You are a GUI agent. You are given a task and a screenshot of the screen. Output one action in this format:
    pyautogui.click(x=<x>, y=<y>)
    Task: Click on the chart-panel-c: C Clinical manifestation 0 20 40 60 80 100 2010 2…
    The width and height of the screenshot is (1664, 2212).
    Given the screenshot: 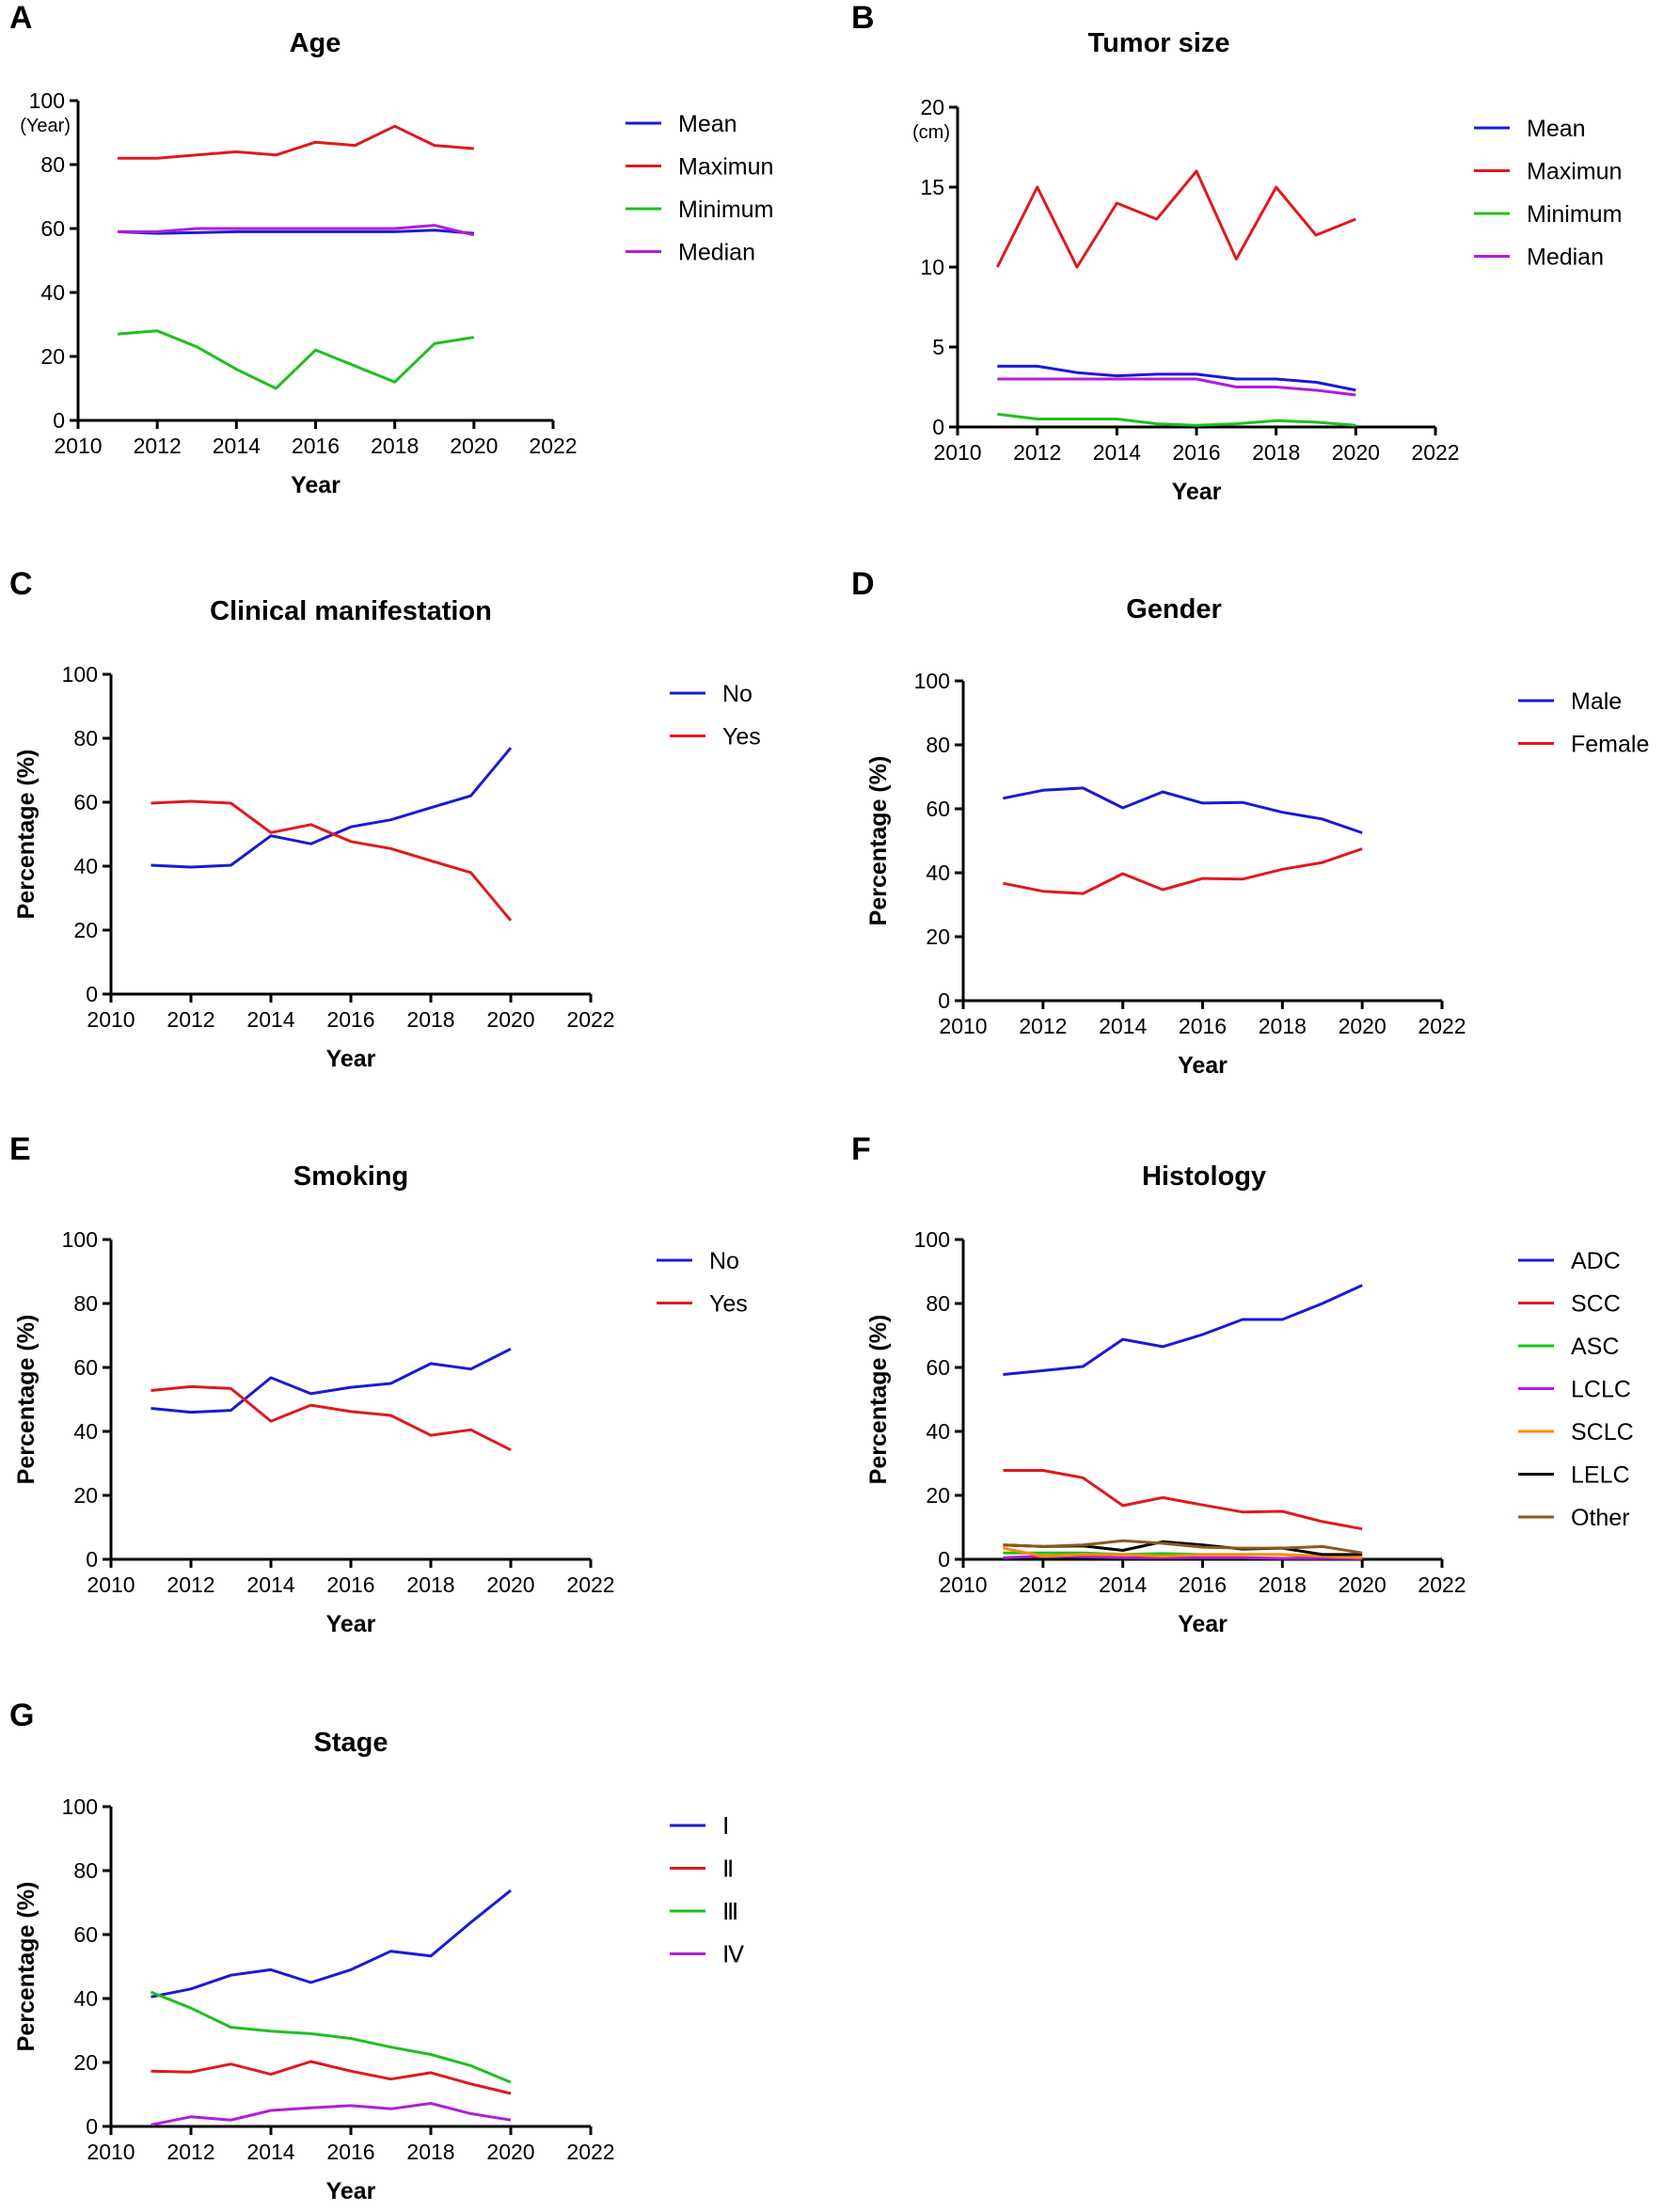 What is the action you would take?
    pyautogui.click(x=385, y=819)
    